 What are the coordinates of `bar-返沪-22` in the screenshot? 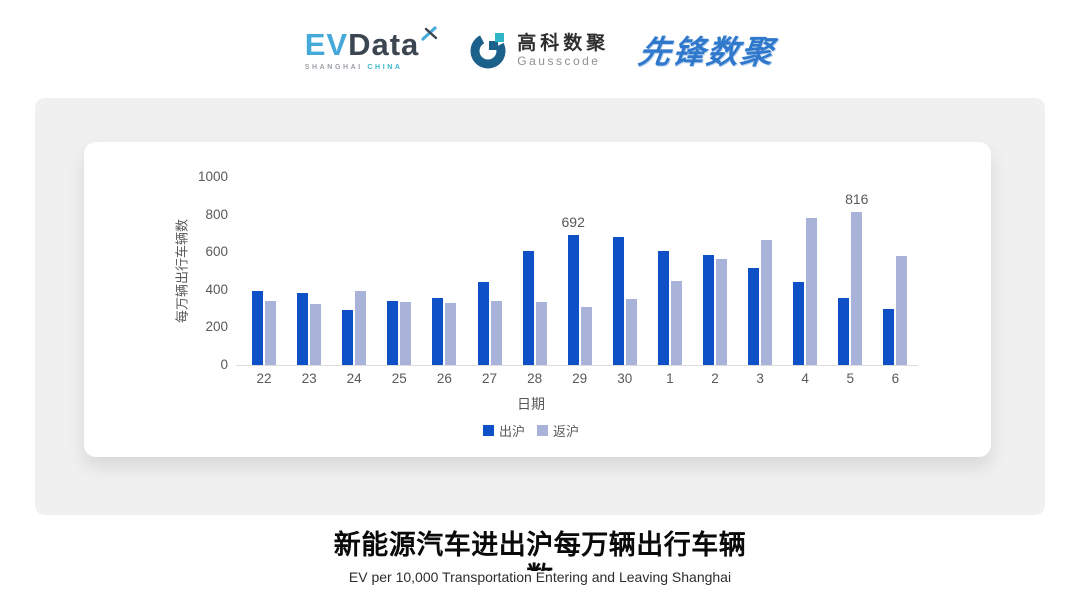 It's located at (270, 332).